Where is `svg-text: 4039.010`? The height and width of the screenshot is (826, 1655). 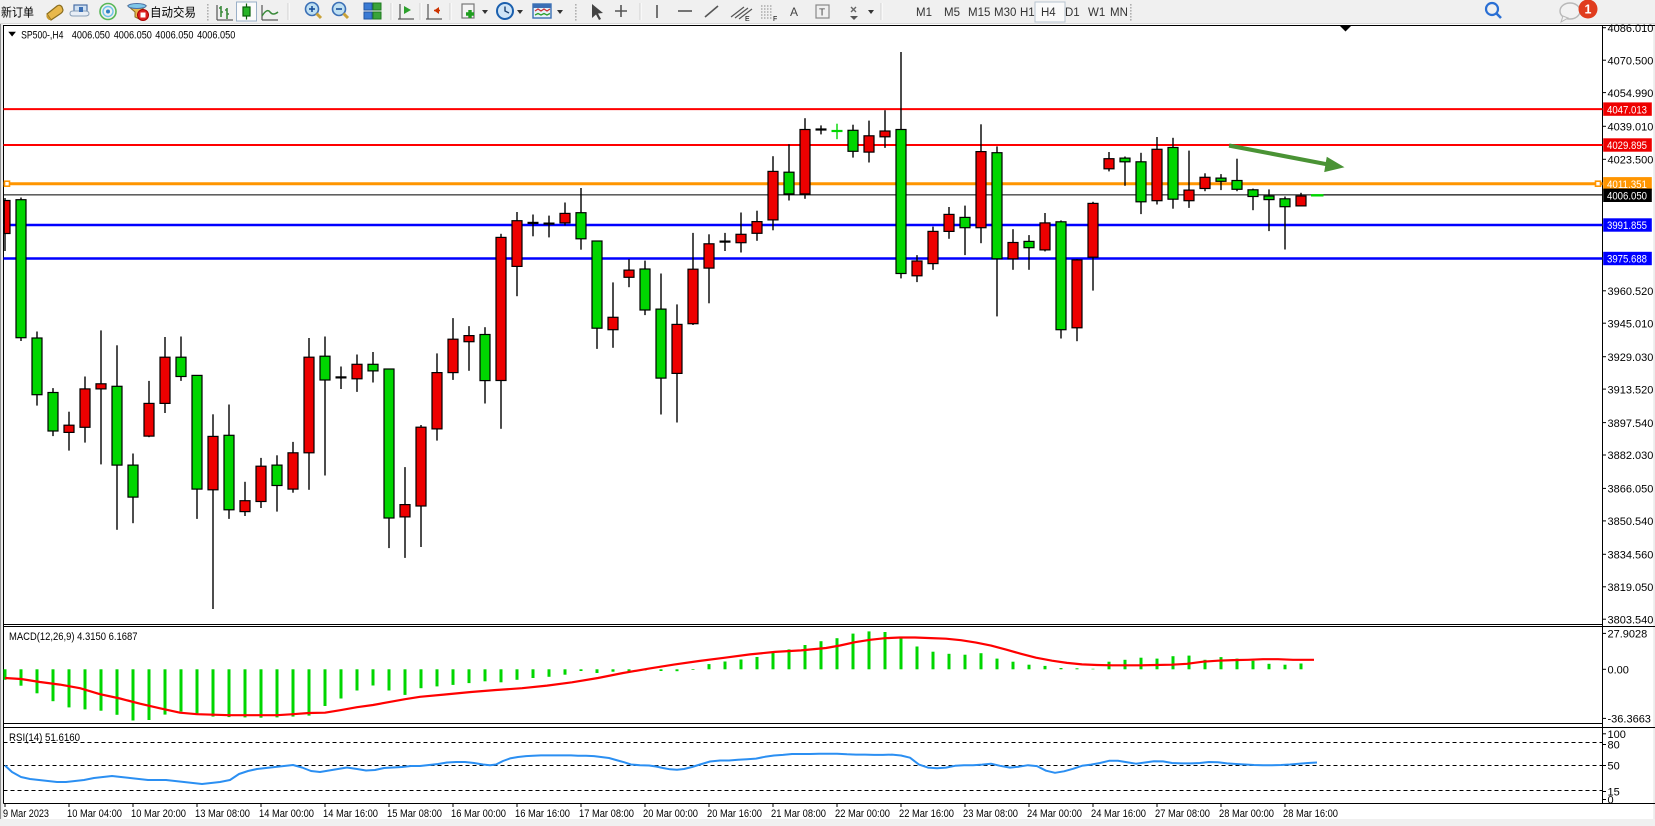
svg-text: 4039.010 is located at coordinates (1631, 128).